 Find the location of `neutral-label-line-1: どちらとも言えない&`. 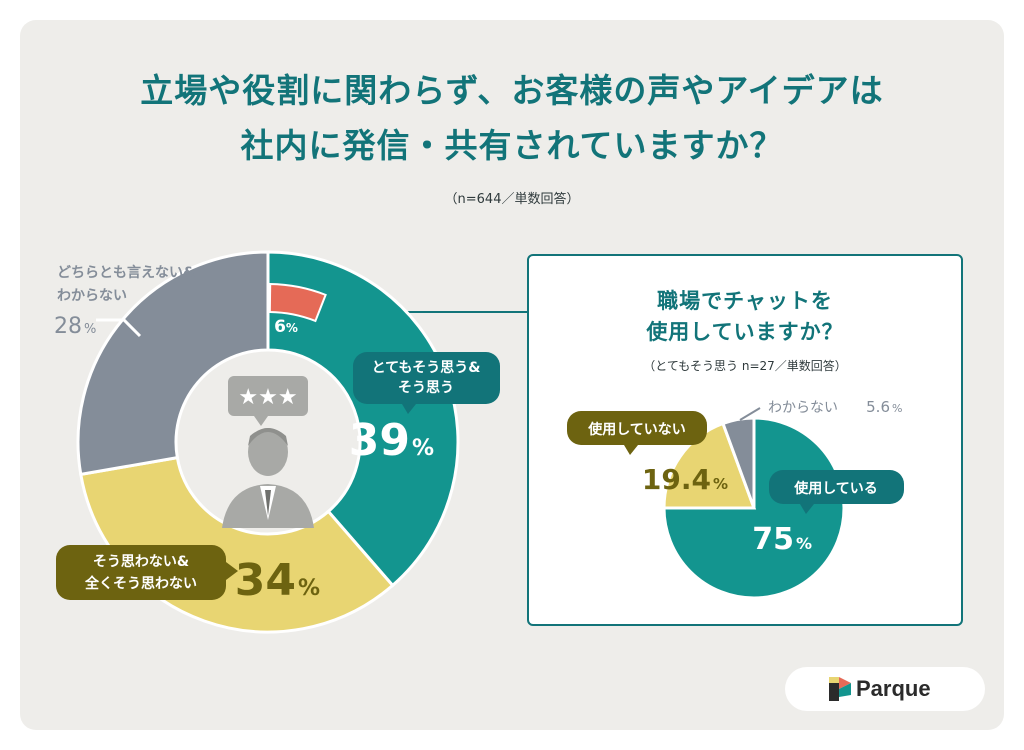

neutral-label-line-1: どちらとも言えない& is located at coordinates (126, 272).